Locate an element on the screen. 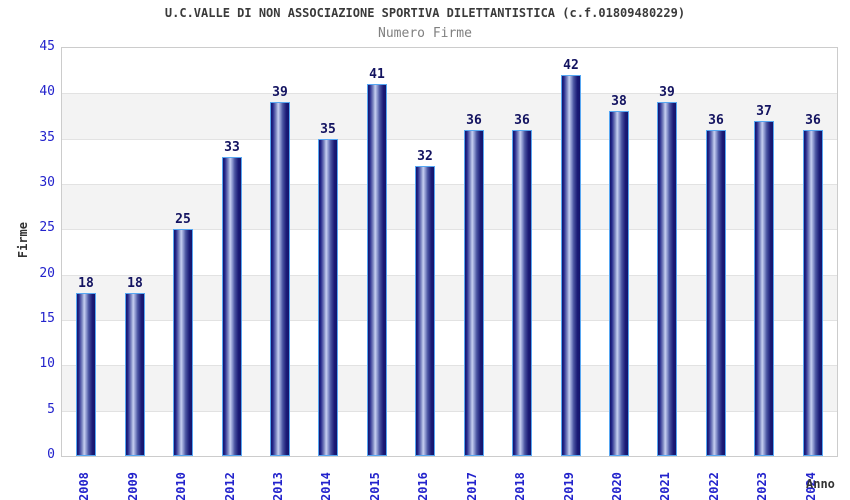 The height and width of the screenshot is (500, 850). x-tick-label: 2009 is located at coordinates (133, 486).